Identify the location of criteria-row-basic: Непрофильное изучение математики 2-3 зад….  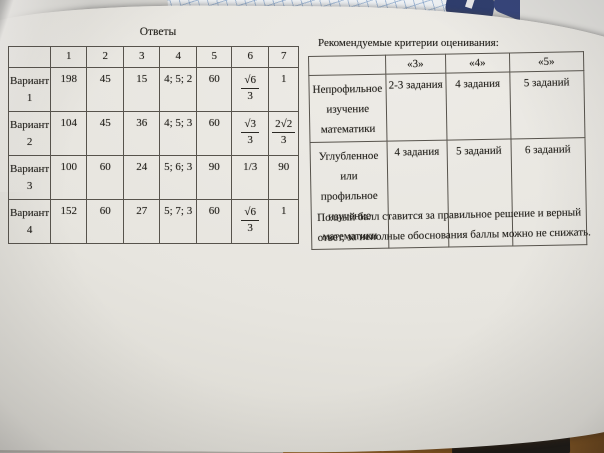
(446, 106).